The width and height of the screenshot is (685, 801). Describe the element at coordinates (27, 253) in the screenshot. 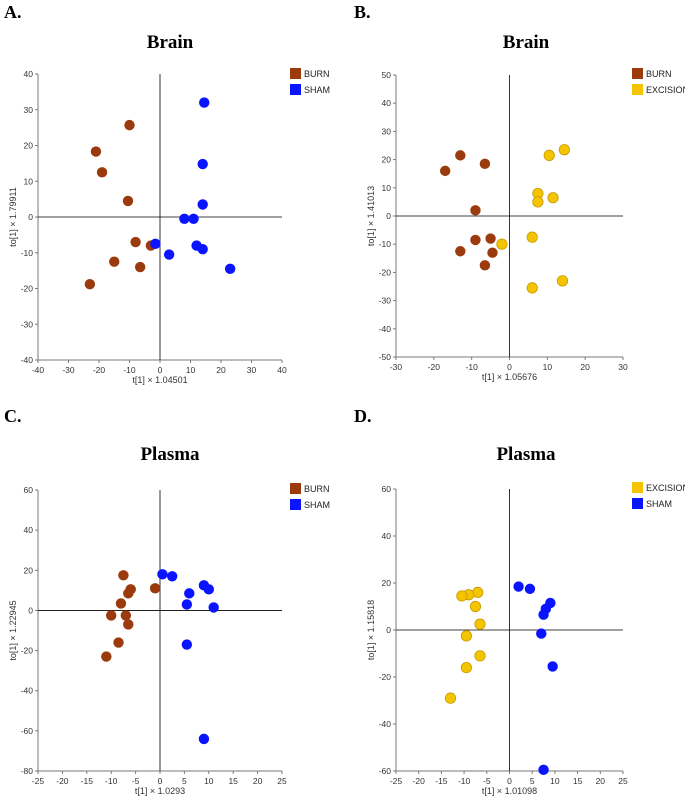

I see `y-tick-label: -10` at that location.